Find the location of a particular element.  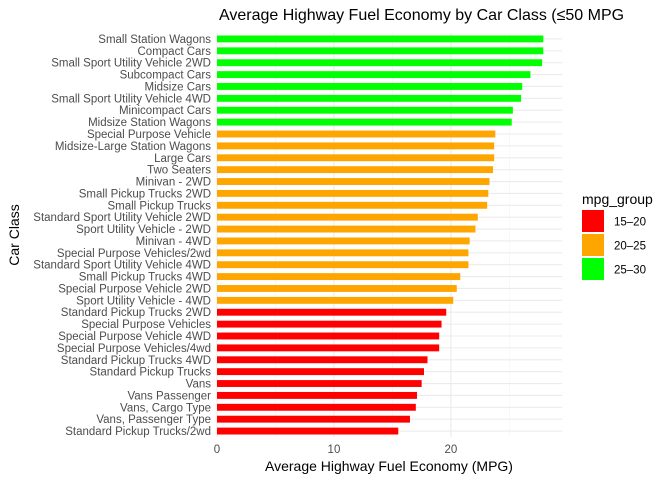

y-tick-label: Vans is located at coordinates (199, 385).